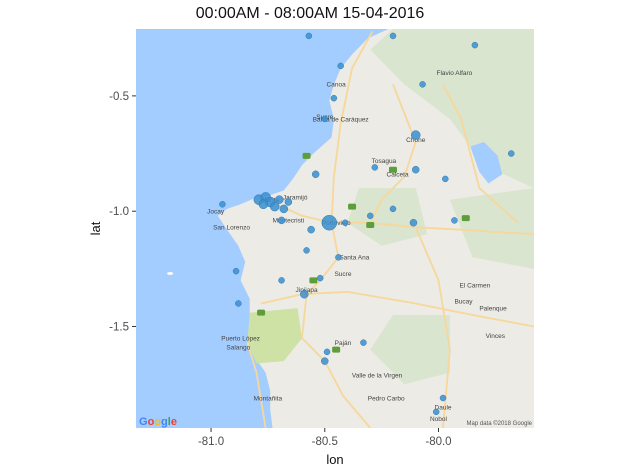 The image size is (620, 474). Describe the element at coordinates (496, 336) in the screenshot. I see `place-label: Vinces` at that location.